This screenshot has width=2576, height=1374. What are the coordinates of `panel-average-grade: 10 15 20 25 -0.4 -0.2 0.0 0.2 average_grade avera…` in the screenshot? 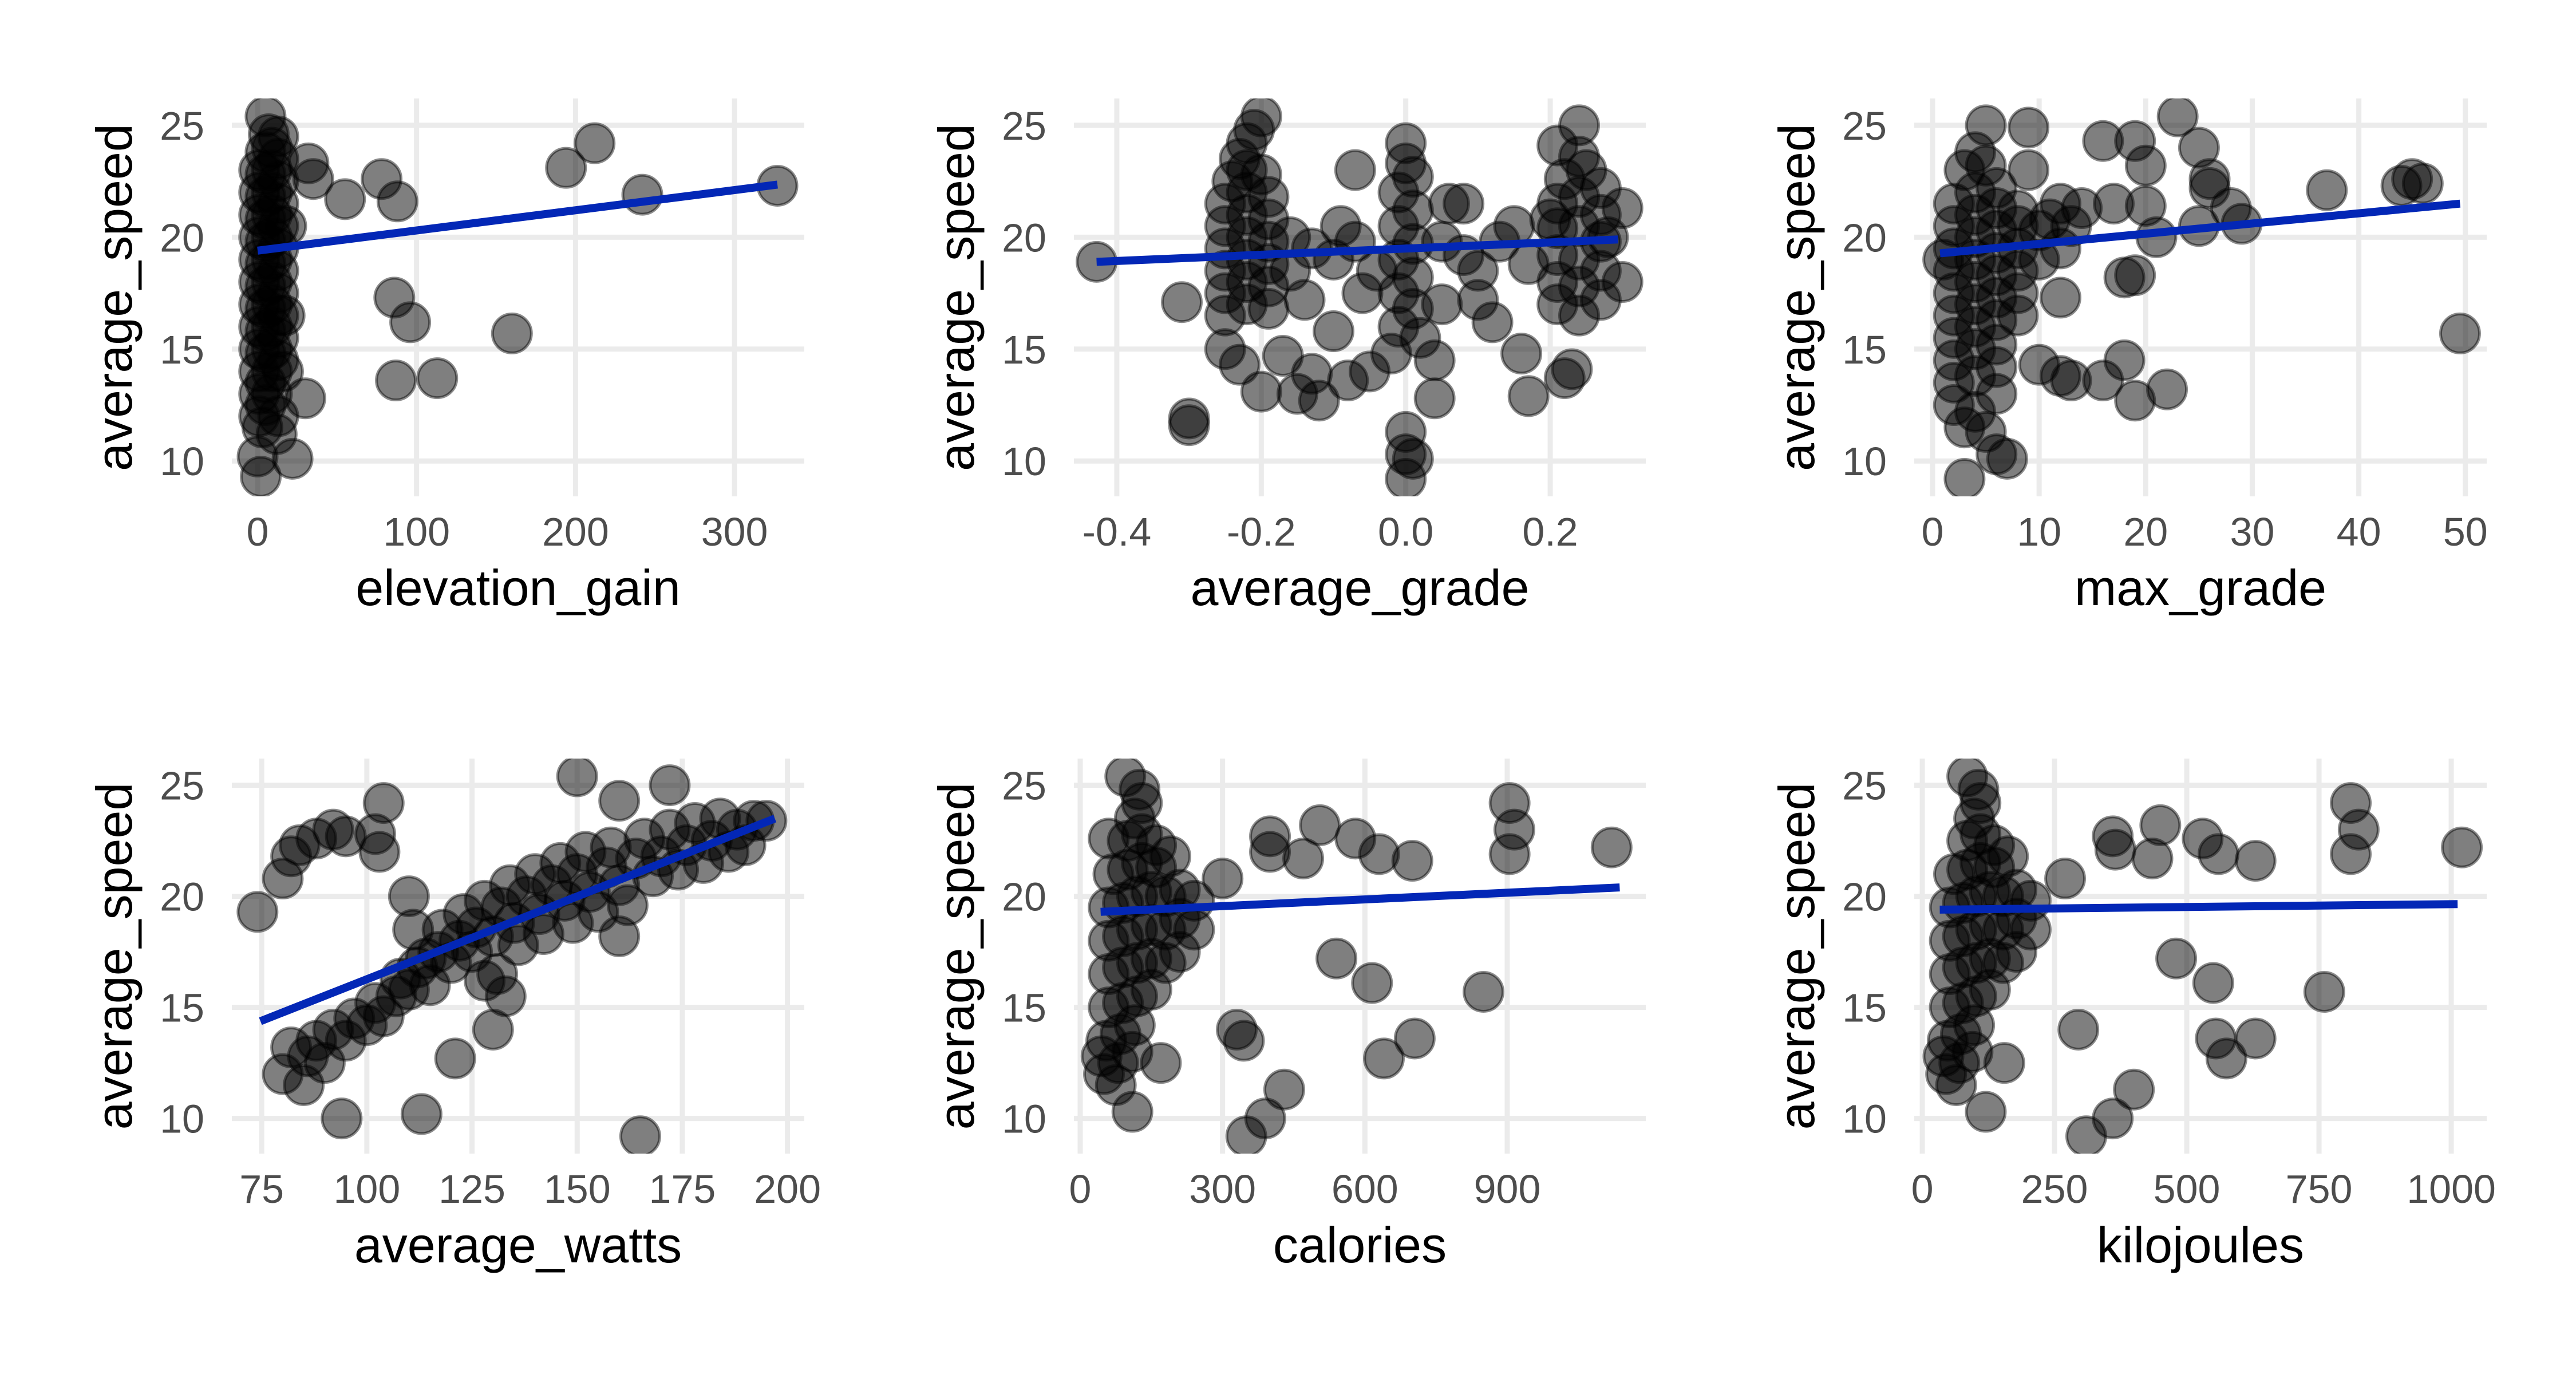 It's located at (1287, 357).